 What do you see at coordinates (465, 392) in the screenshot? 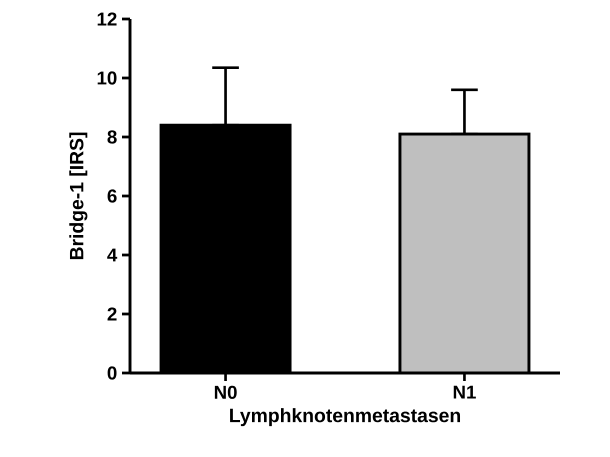
I see `x-tick-label: N1` at bounding box center [465, 392].